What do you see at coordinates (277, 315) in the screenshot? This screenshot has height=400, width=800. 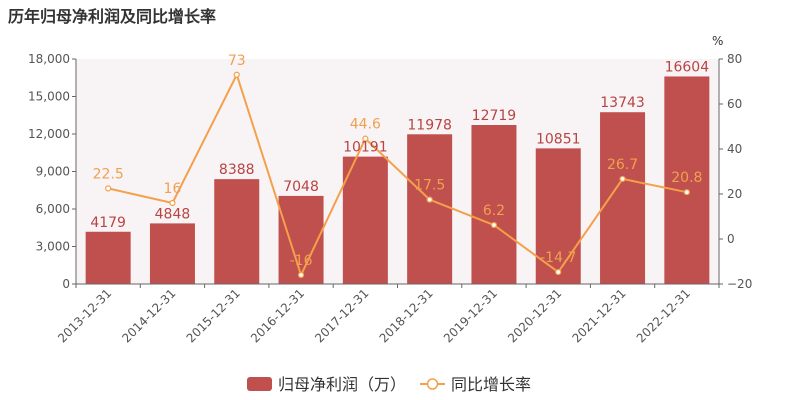 I see `x-tick-label: 2016-12-31` at bounding box center [277, 315].